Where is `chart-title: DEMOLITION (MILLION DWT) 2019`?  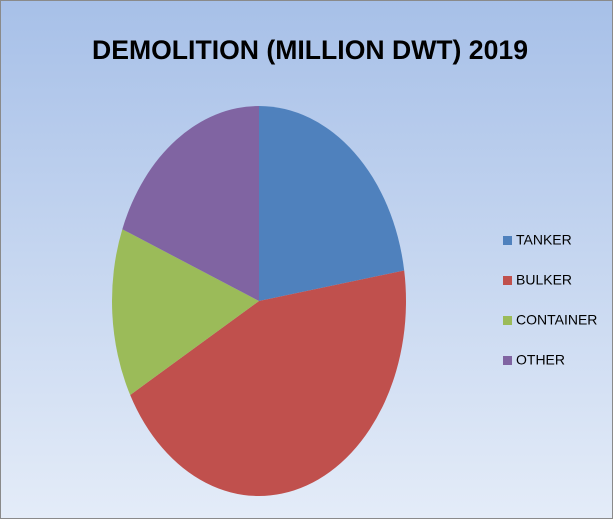 chart-title: DEMOLITION (MILLION DWT) 2019 is located at coordinates (310, 50).